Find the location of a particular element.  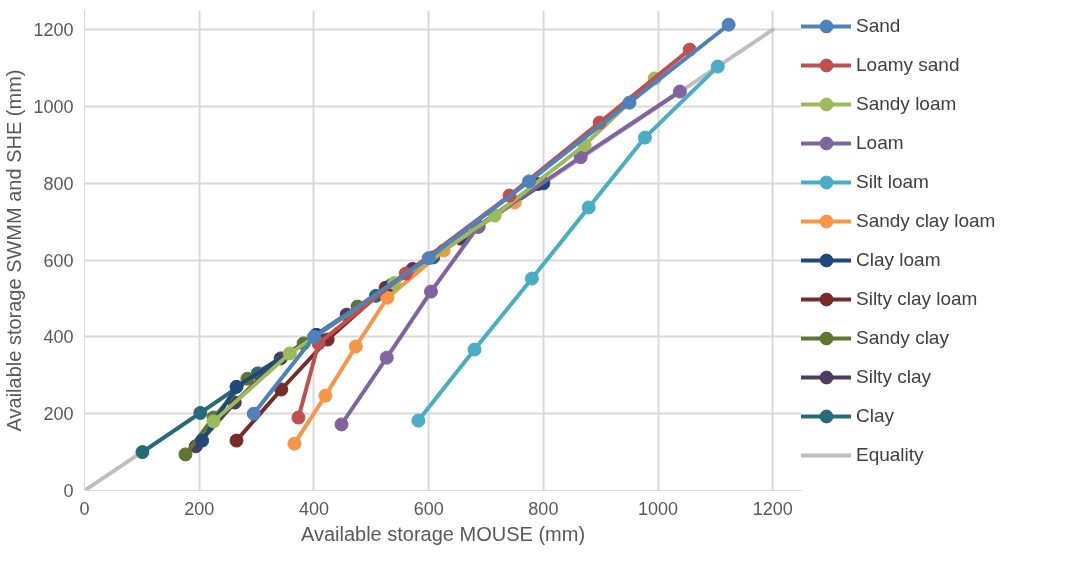

legend-label: Silt loam is located at coordinates (892, 182).